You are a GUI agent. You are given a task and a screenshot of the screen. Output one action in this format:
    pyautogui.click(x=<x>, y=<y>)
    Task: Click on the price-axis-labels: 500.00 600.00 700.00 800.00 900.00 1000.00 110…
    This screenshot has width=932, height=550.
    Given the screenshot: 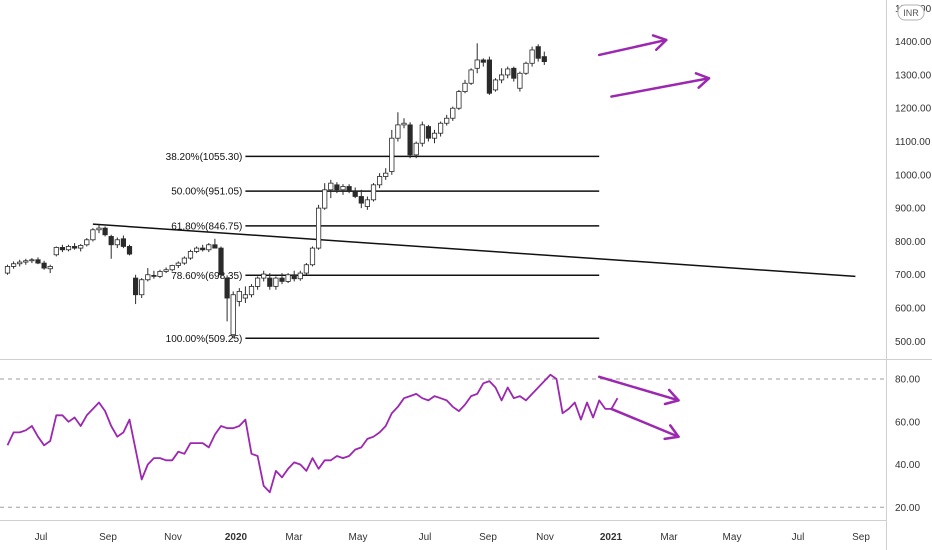 What is the action you would take?
    pyautogui.click(x=913, y=176)
    